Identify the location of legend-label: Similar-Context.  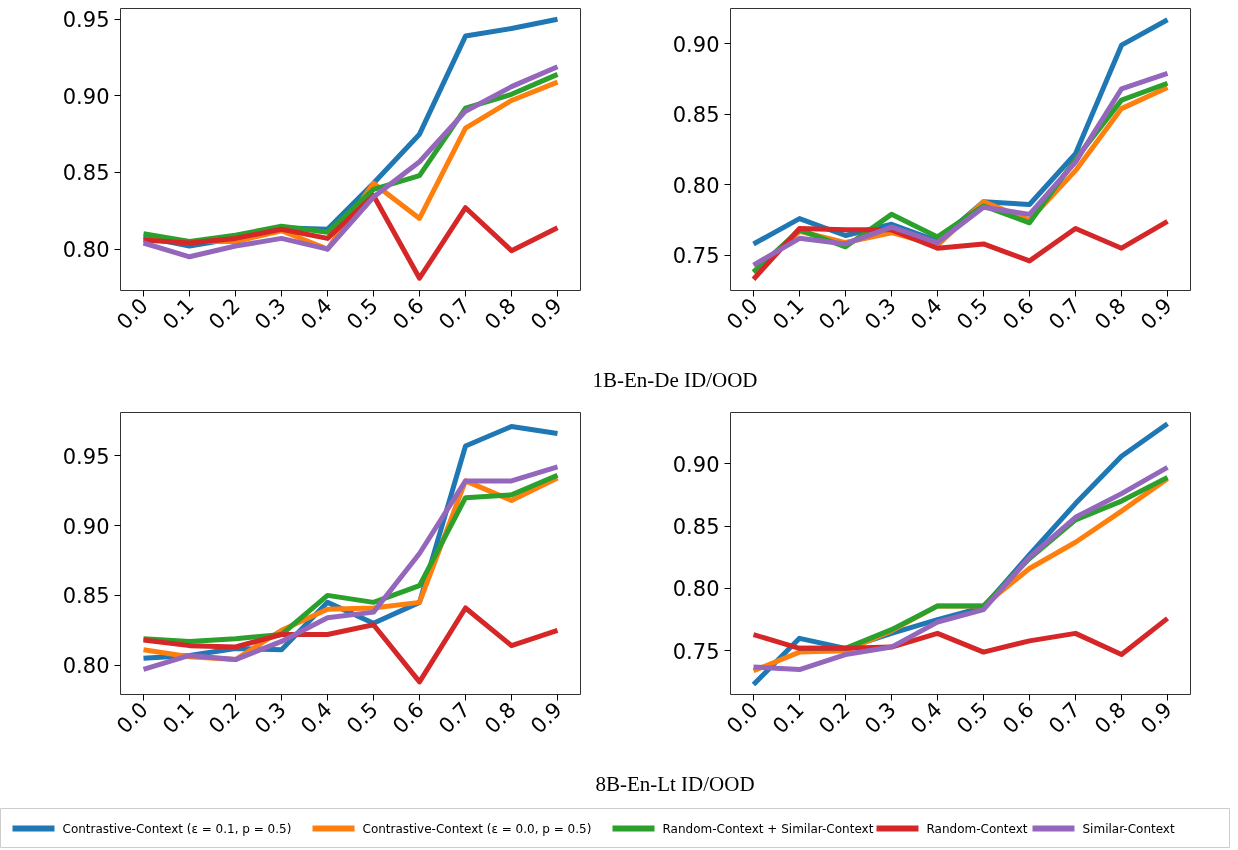
(1128, 828).